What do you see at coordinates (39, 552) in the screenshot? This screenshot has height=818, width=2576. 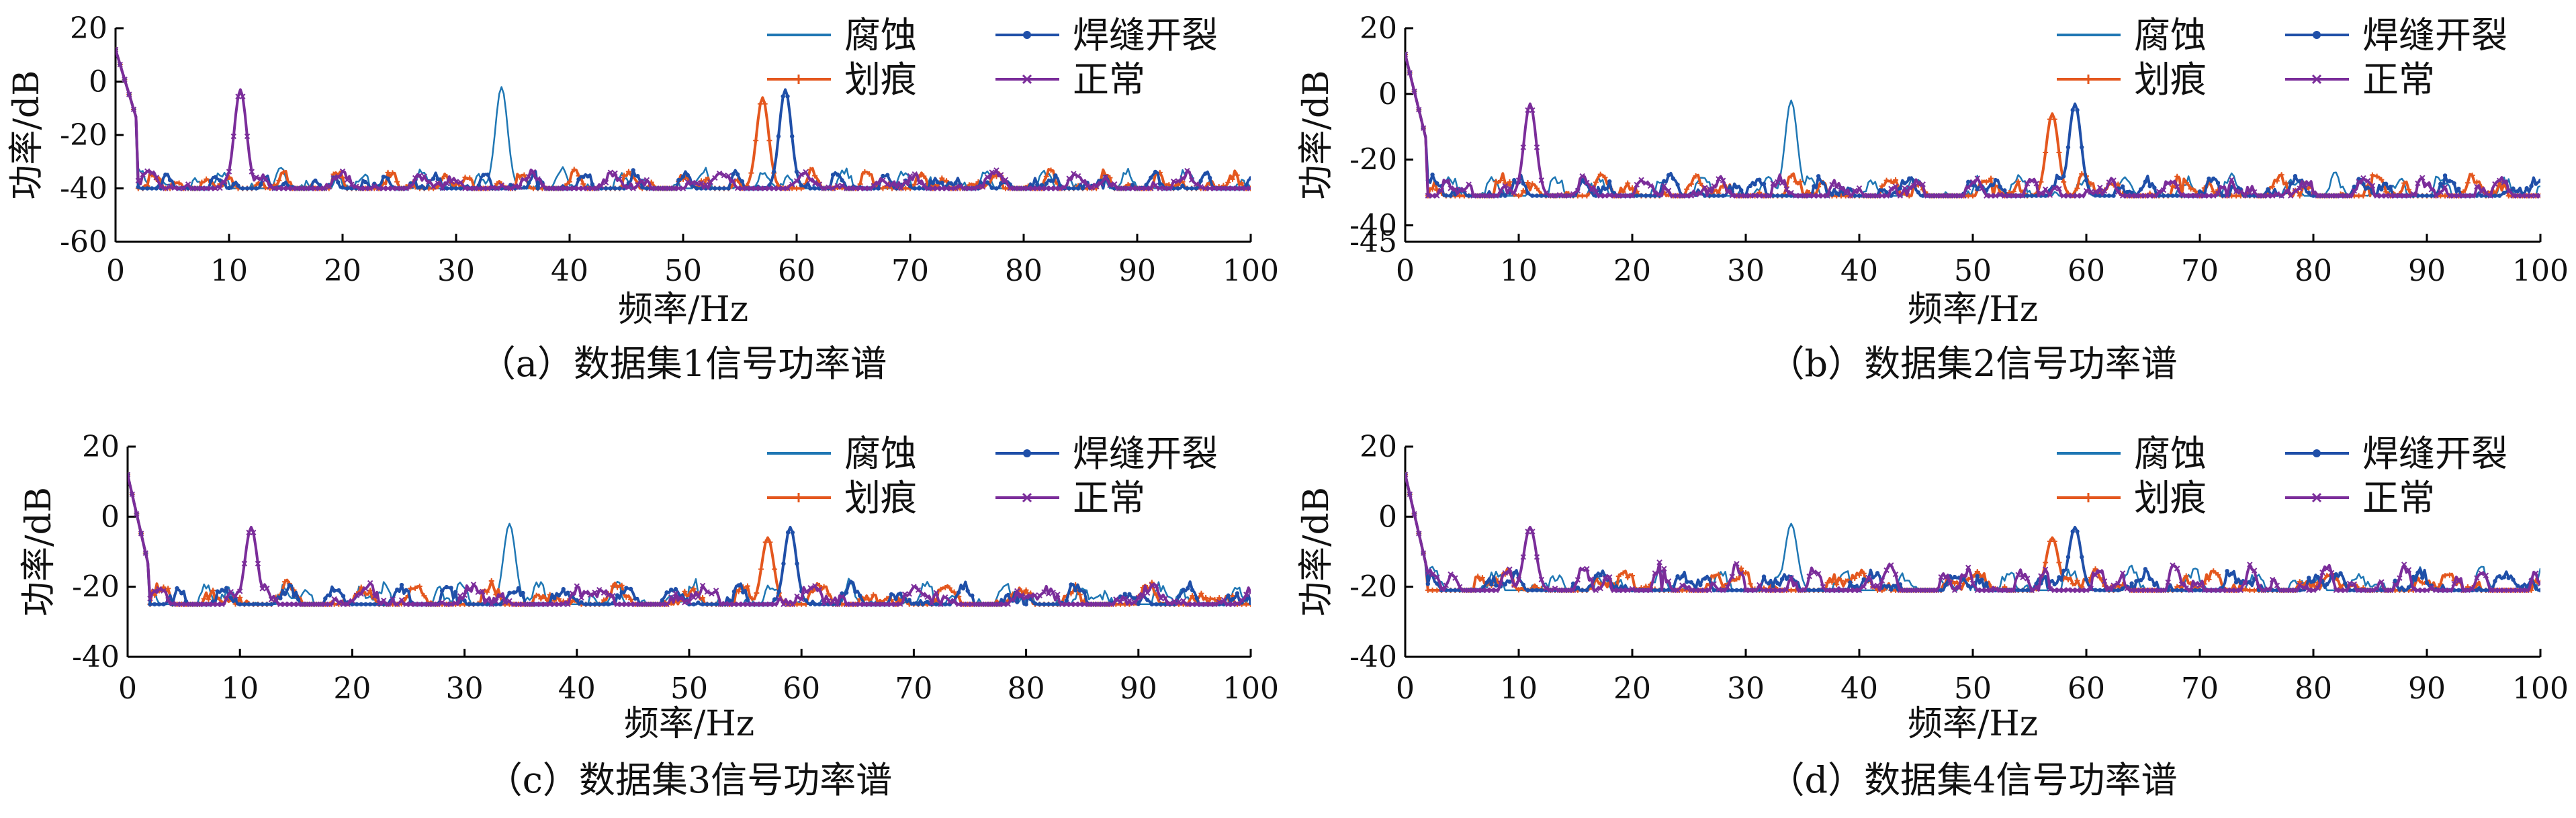 I see `y-axis-label: 功率/dB` at bounding box center [39, 552].